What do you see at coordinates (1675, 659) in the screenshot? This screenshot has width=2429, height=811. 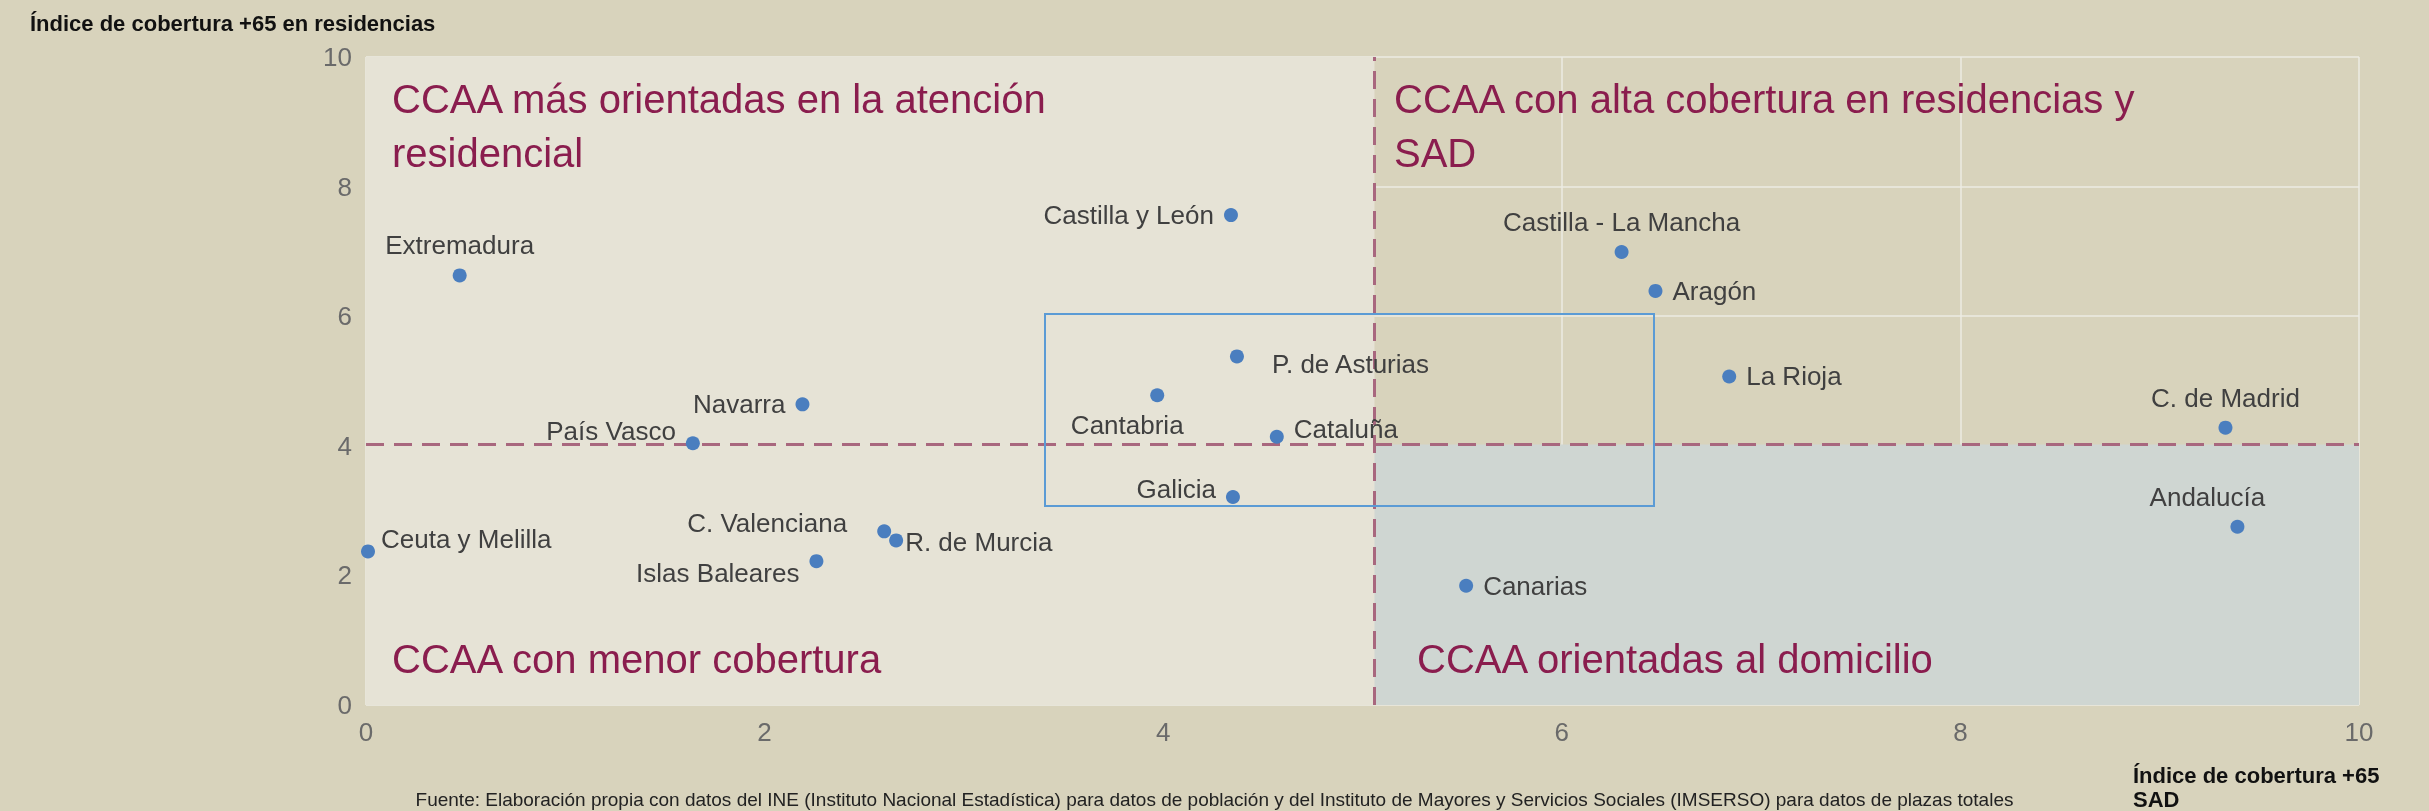 I see `annotation: CCAA orientadas al domicilio` at bounding box center [1675, 659].